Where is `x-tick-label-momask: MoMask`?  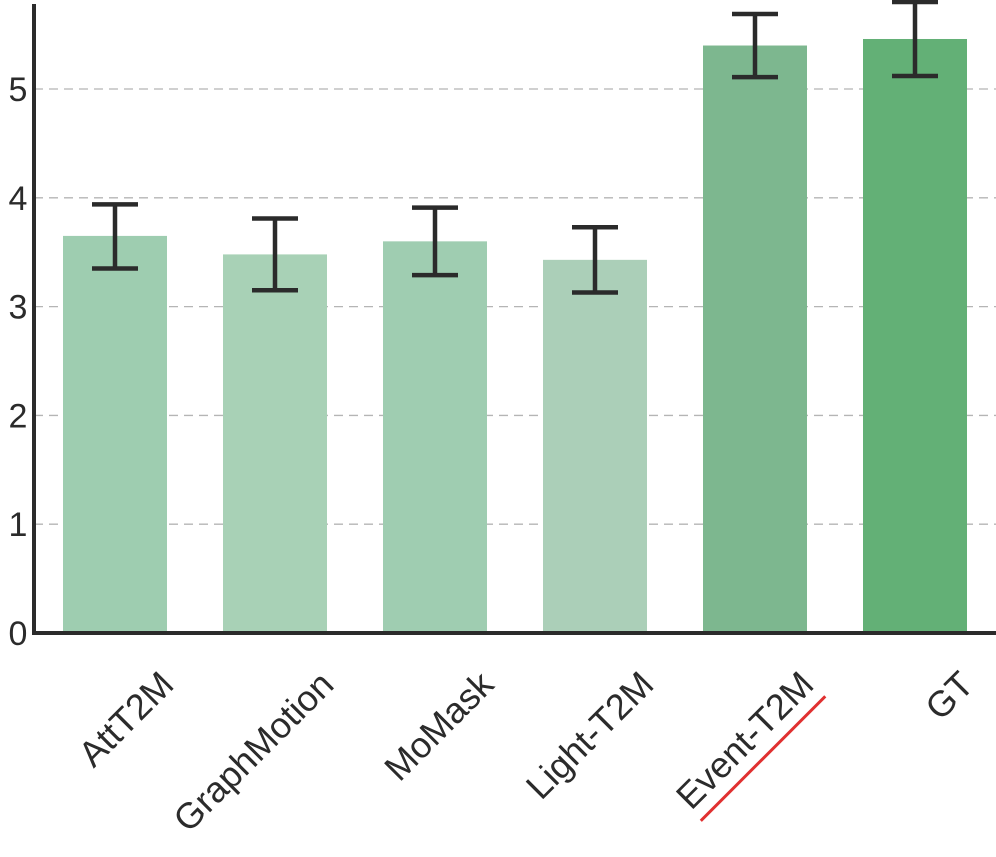
x-tick-label-momask: MoMask is located at coordinates (439, 726).